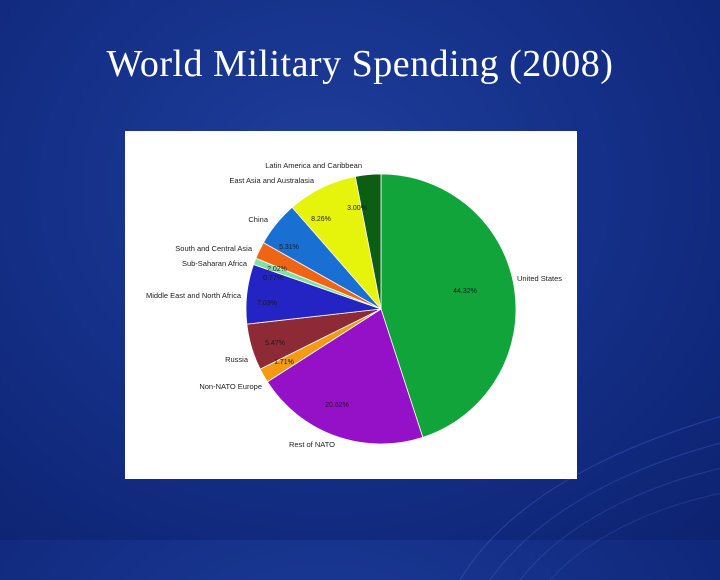 The width and height of the screenshot is (720, 580). What do you see at coordinates (275, 343) in the screenshot?
I see `slice-value-russia: 5.47%` at bounding box center [275, 343].